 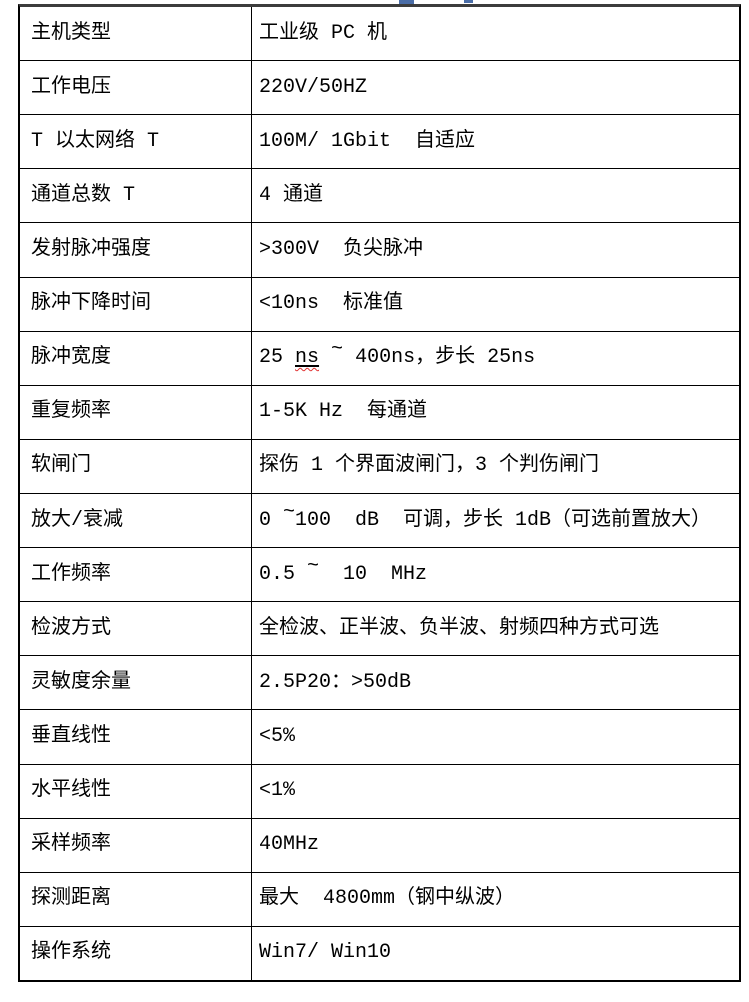 I want to click on spec-label: 工作电压, so click(x=71, y=87).